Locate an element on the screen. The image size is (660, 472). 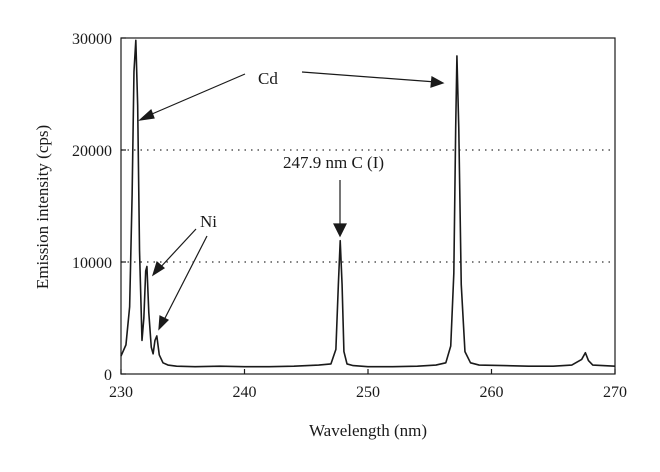
ni-arrow-lower is located at coordinates (185, 279).